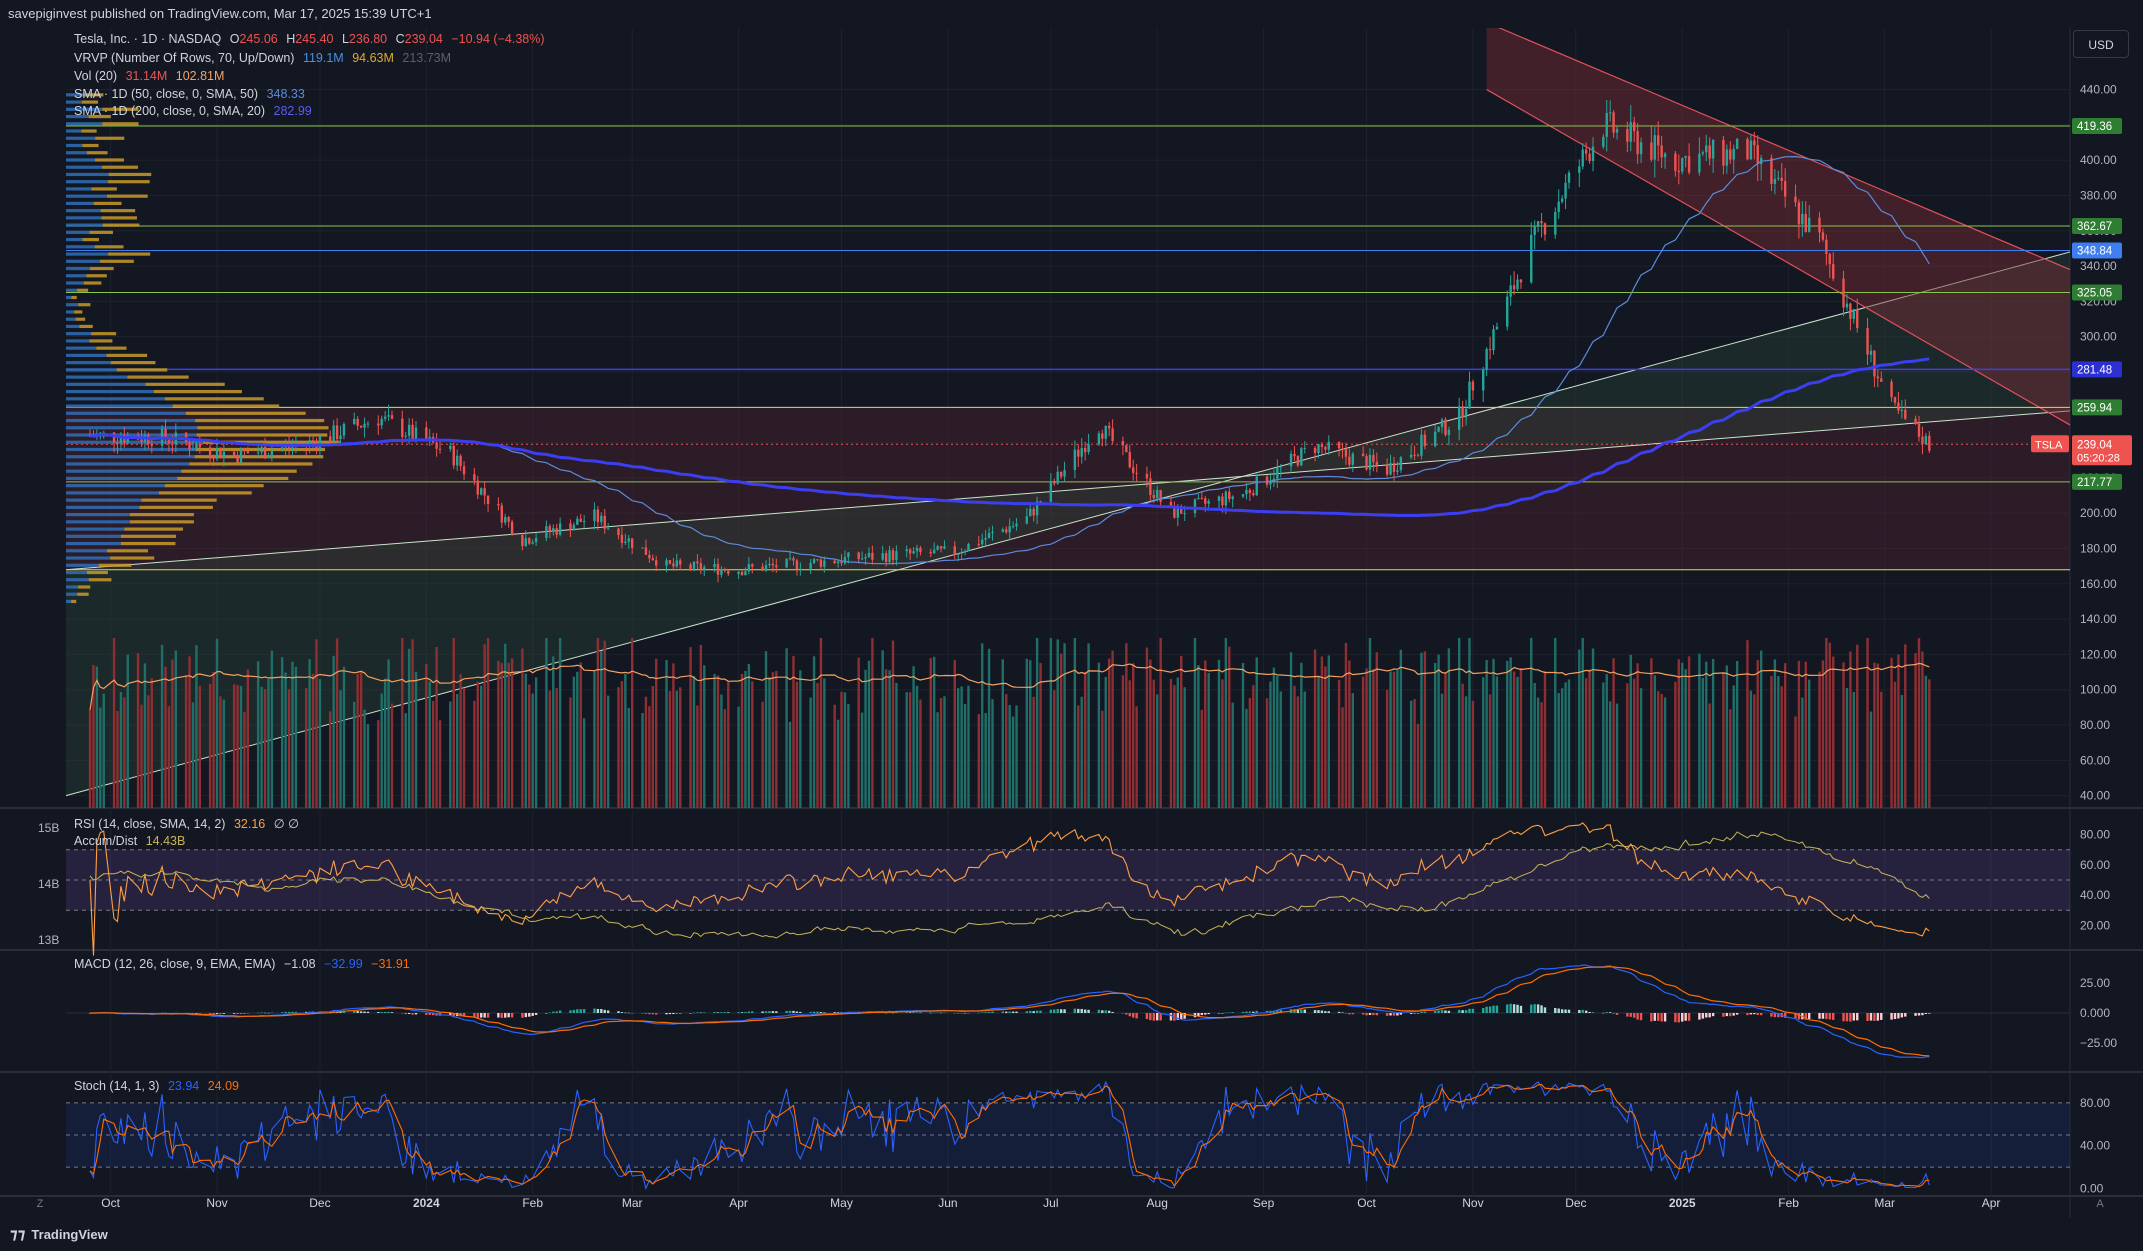 The width and height of the screenshot is (2143, 1251). What do you see at coordinates (189, 823) in the screenshot?
I see `rsi-legend: RSI (14, close, SMA, 14, 2) 32.16 ∅ ∅` at bounding box center [189, 823].